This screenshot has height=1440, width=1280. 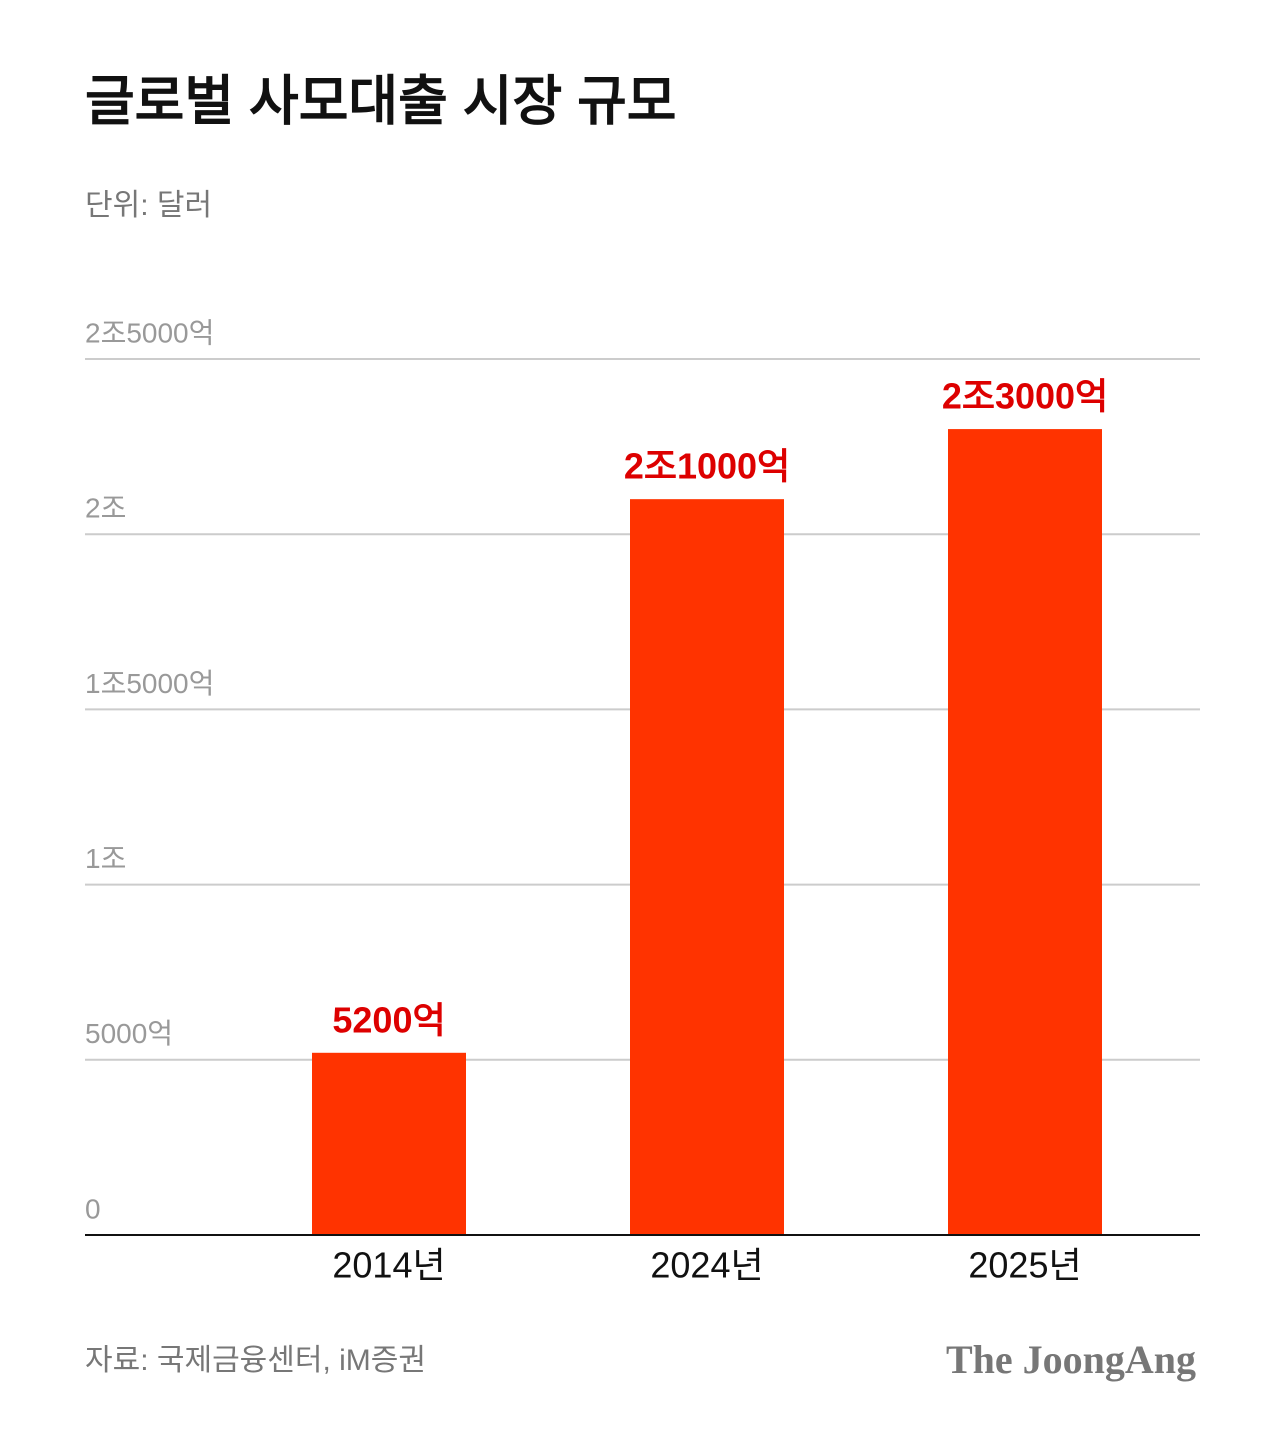 What do you see at coordinates (388, 1019) in the screenshot?
I see `value-label: 5200억` at bounding box center [388, 1019].